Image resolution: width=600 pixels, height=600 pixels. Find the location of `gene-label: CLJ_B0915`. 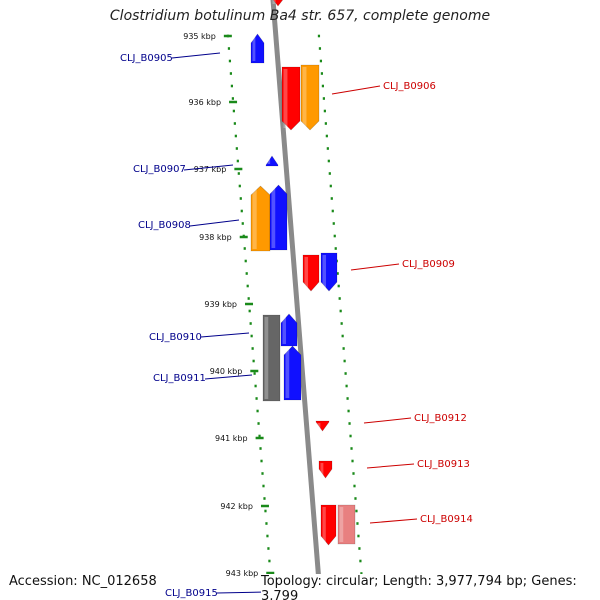

gene-label: CLJ_B0915 is located at coordinates (191, 593).